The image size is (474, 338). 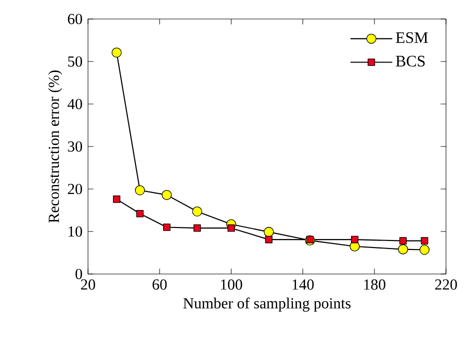 What do you see at coordinates (303, 284) in the screenshot?
I see `x-tick-label: 140` at bounding box center [303, 284].